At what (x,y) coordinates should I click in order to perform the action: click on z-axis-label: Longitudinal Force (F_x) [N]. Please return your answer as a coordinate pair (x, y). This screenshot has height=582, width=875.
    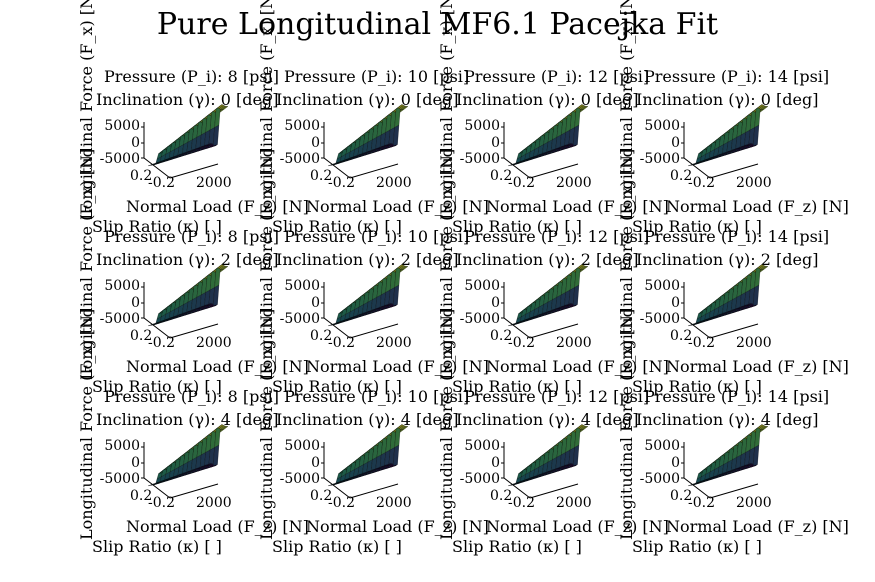
    Looking at the image, I should click on (266, 424).